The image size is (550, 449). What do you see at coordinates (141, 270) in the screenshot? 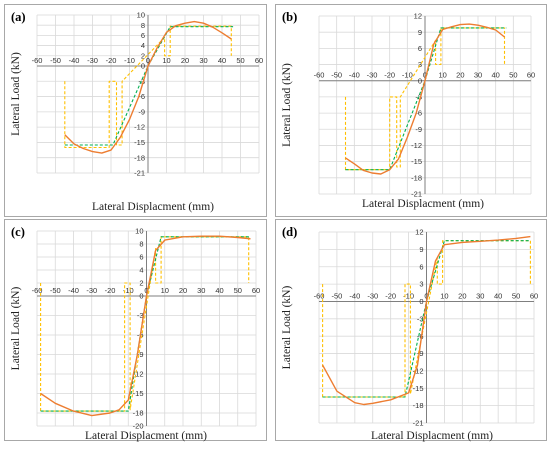
I see `y-tick-label: 4` at bounding box center [141, 270].